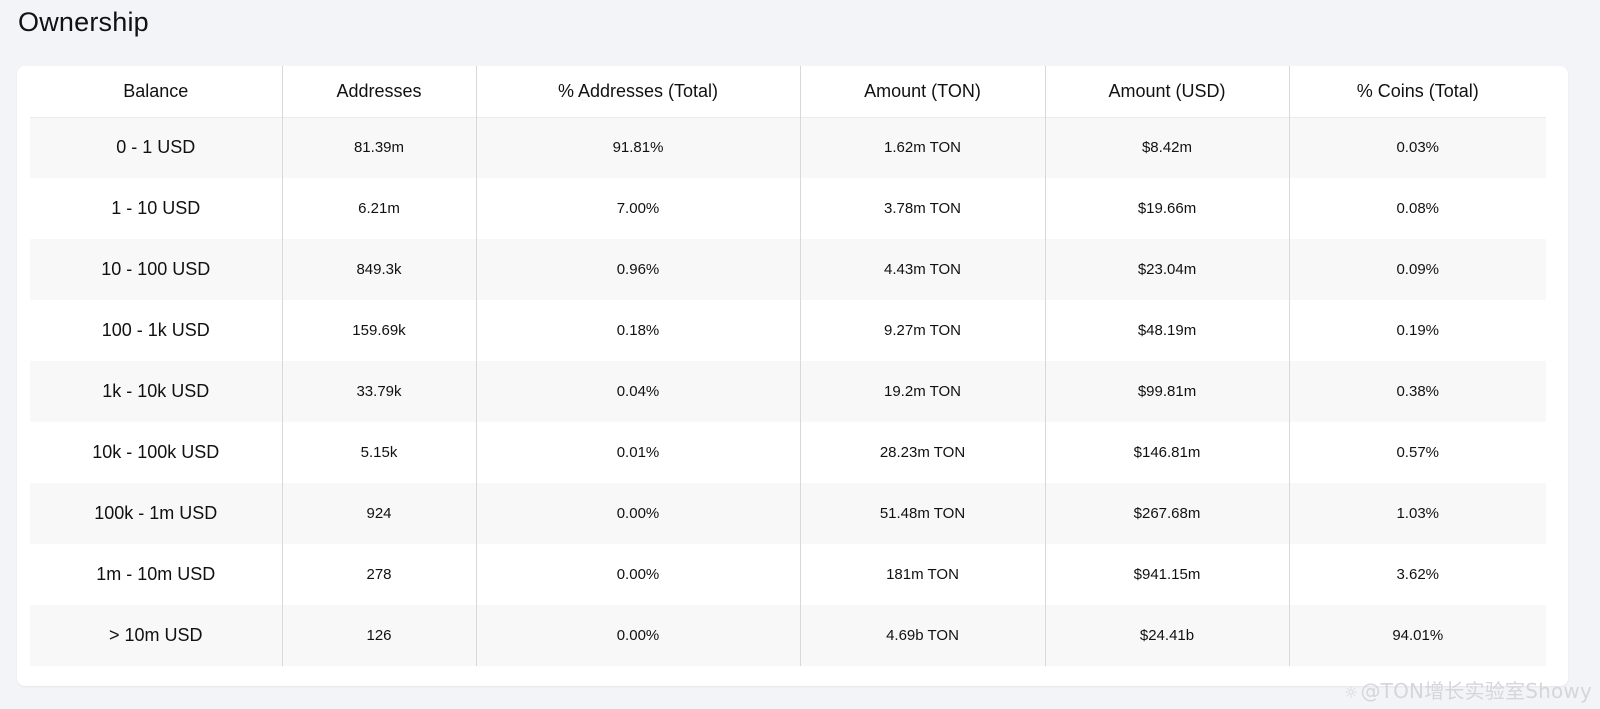 This screenshot has width=1600, height=709. What do you see at coordinates (156, 147) in the screenshot?
I see `cell-balance: 0 - 1 USD` at bounding box center [156, 147].